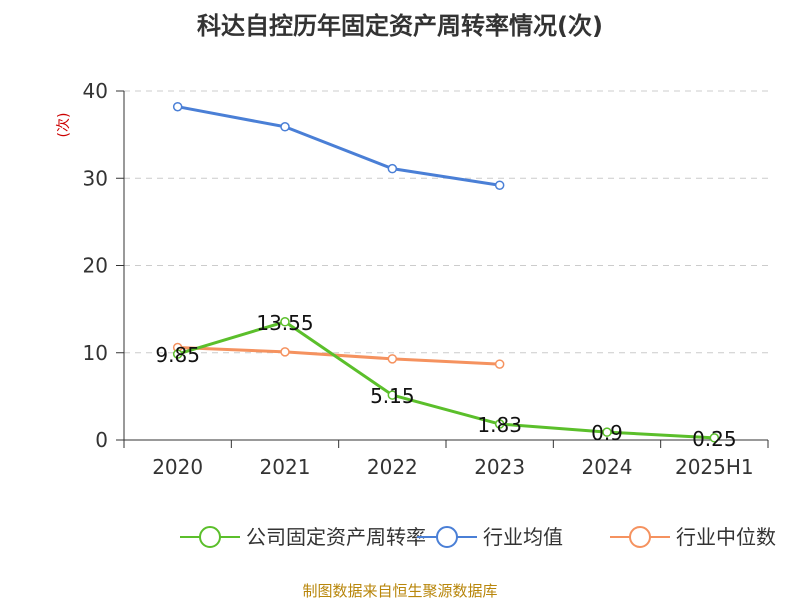  I want to click on legend-label-行业中位数: 行业中位数, so click(726, 537).